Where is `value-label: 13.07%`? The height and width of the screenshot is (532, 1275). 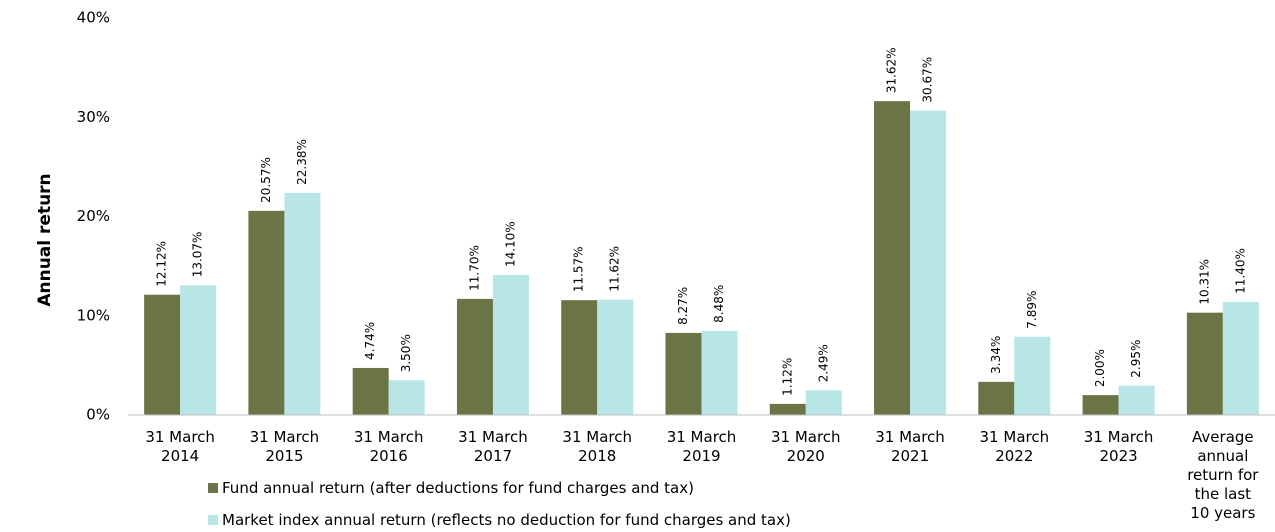 value-label: 13.07% is located at coordinates (198, 255).